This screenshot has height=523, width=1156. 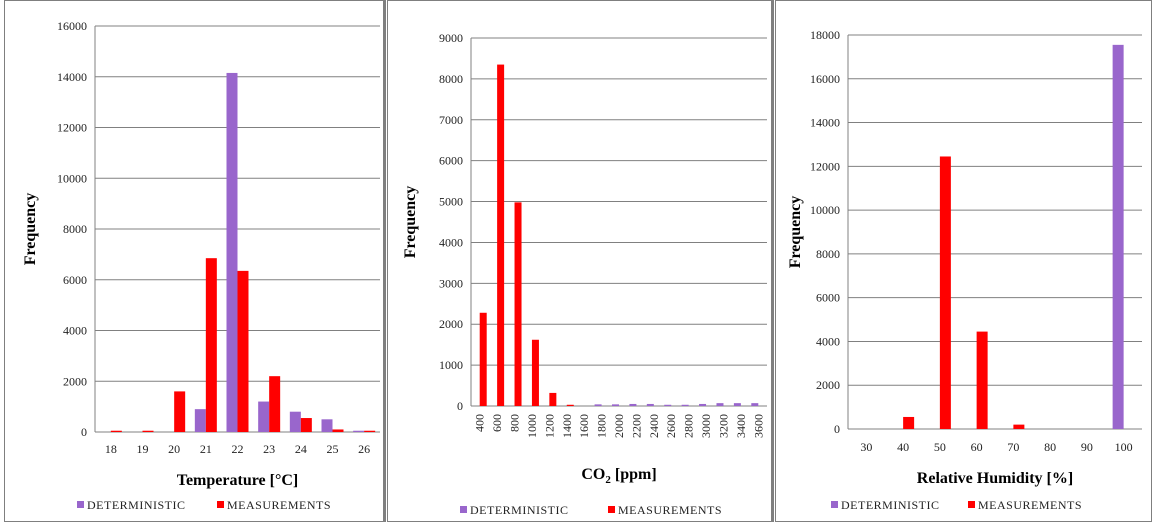 I want to click on x-tick-label: 1200, so click(x=549, y=426).